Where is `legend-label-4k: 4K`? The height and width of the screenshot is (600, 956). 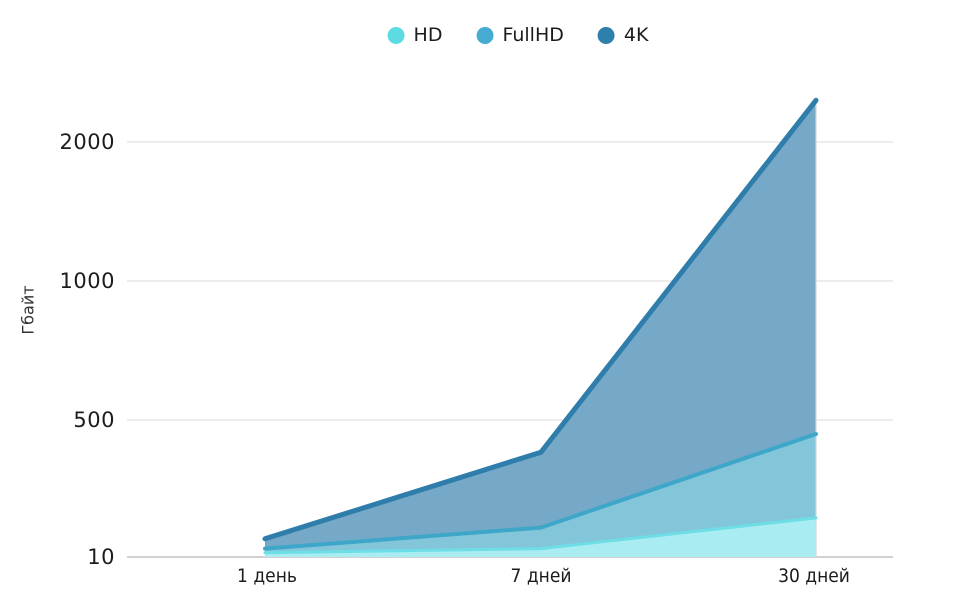 legend-label-4k: 4K is located at coordinates (636, 35).